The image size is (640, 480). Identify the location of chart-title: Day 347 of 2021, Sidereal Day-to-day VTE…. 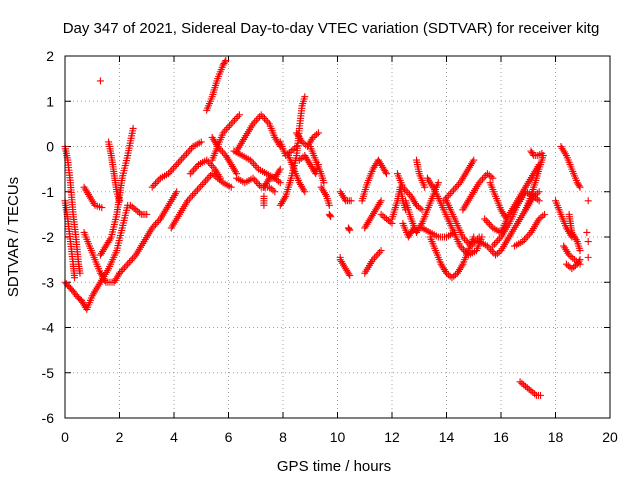
(331, 28).